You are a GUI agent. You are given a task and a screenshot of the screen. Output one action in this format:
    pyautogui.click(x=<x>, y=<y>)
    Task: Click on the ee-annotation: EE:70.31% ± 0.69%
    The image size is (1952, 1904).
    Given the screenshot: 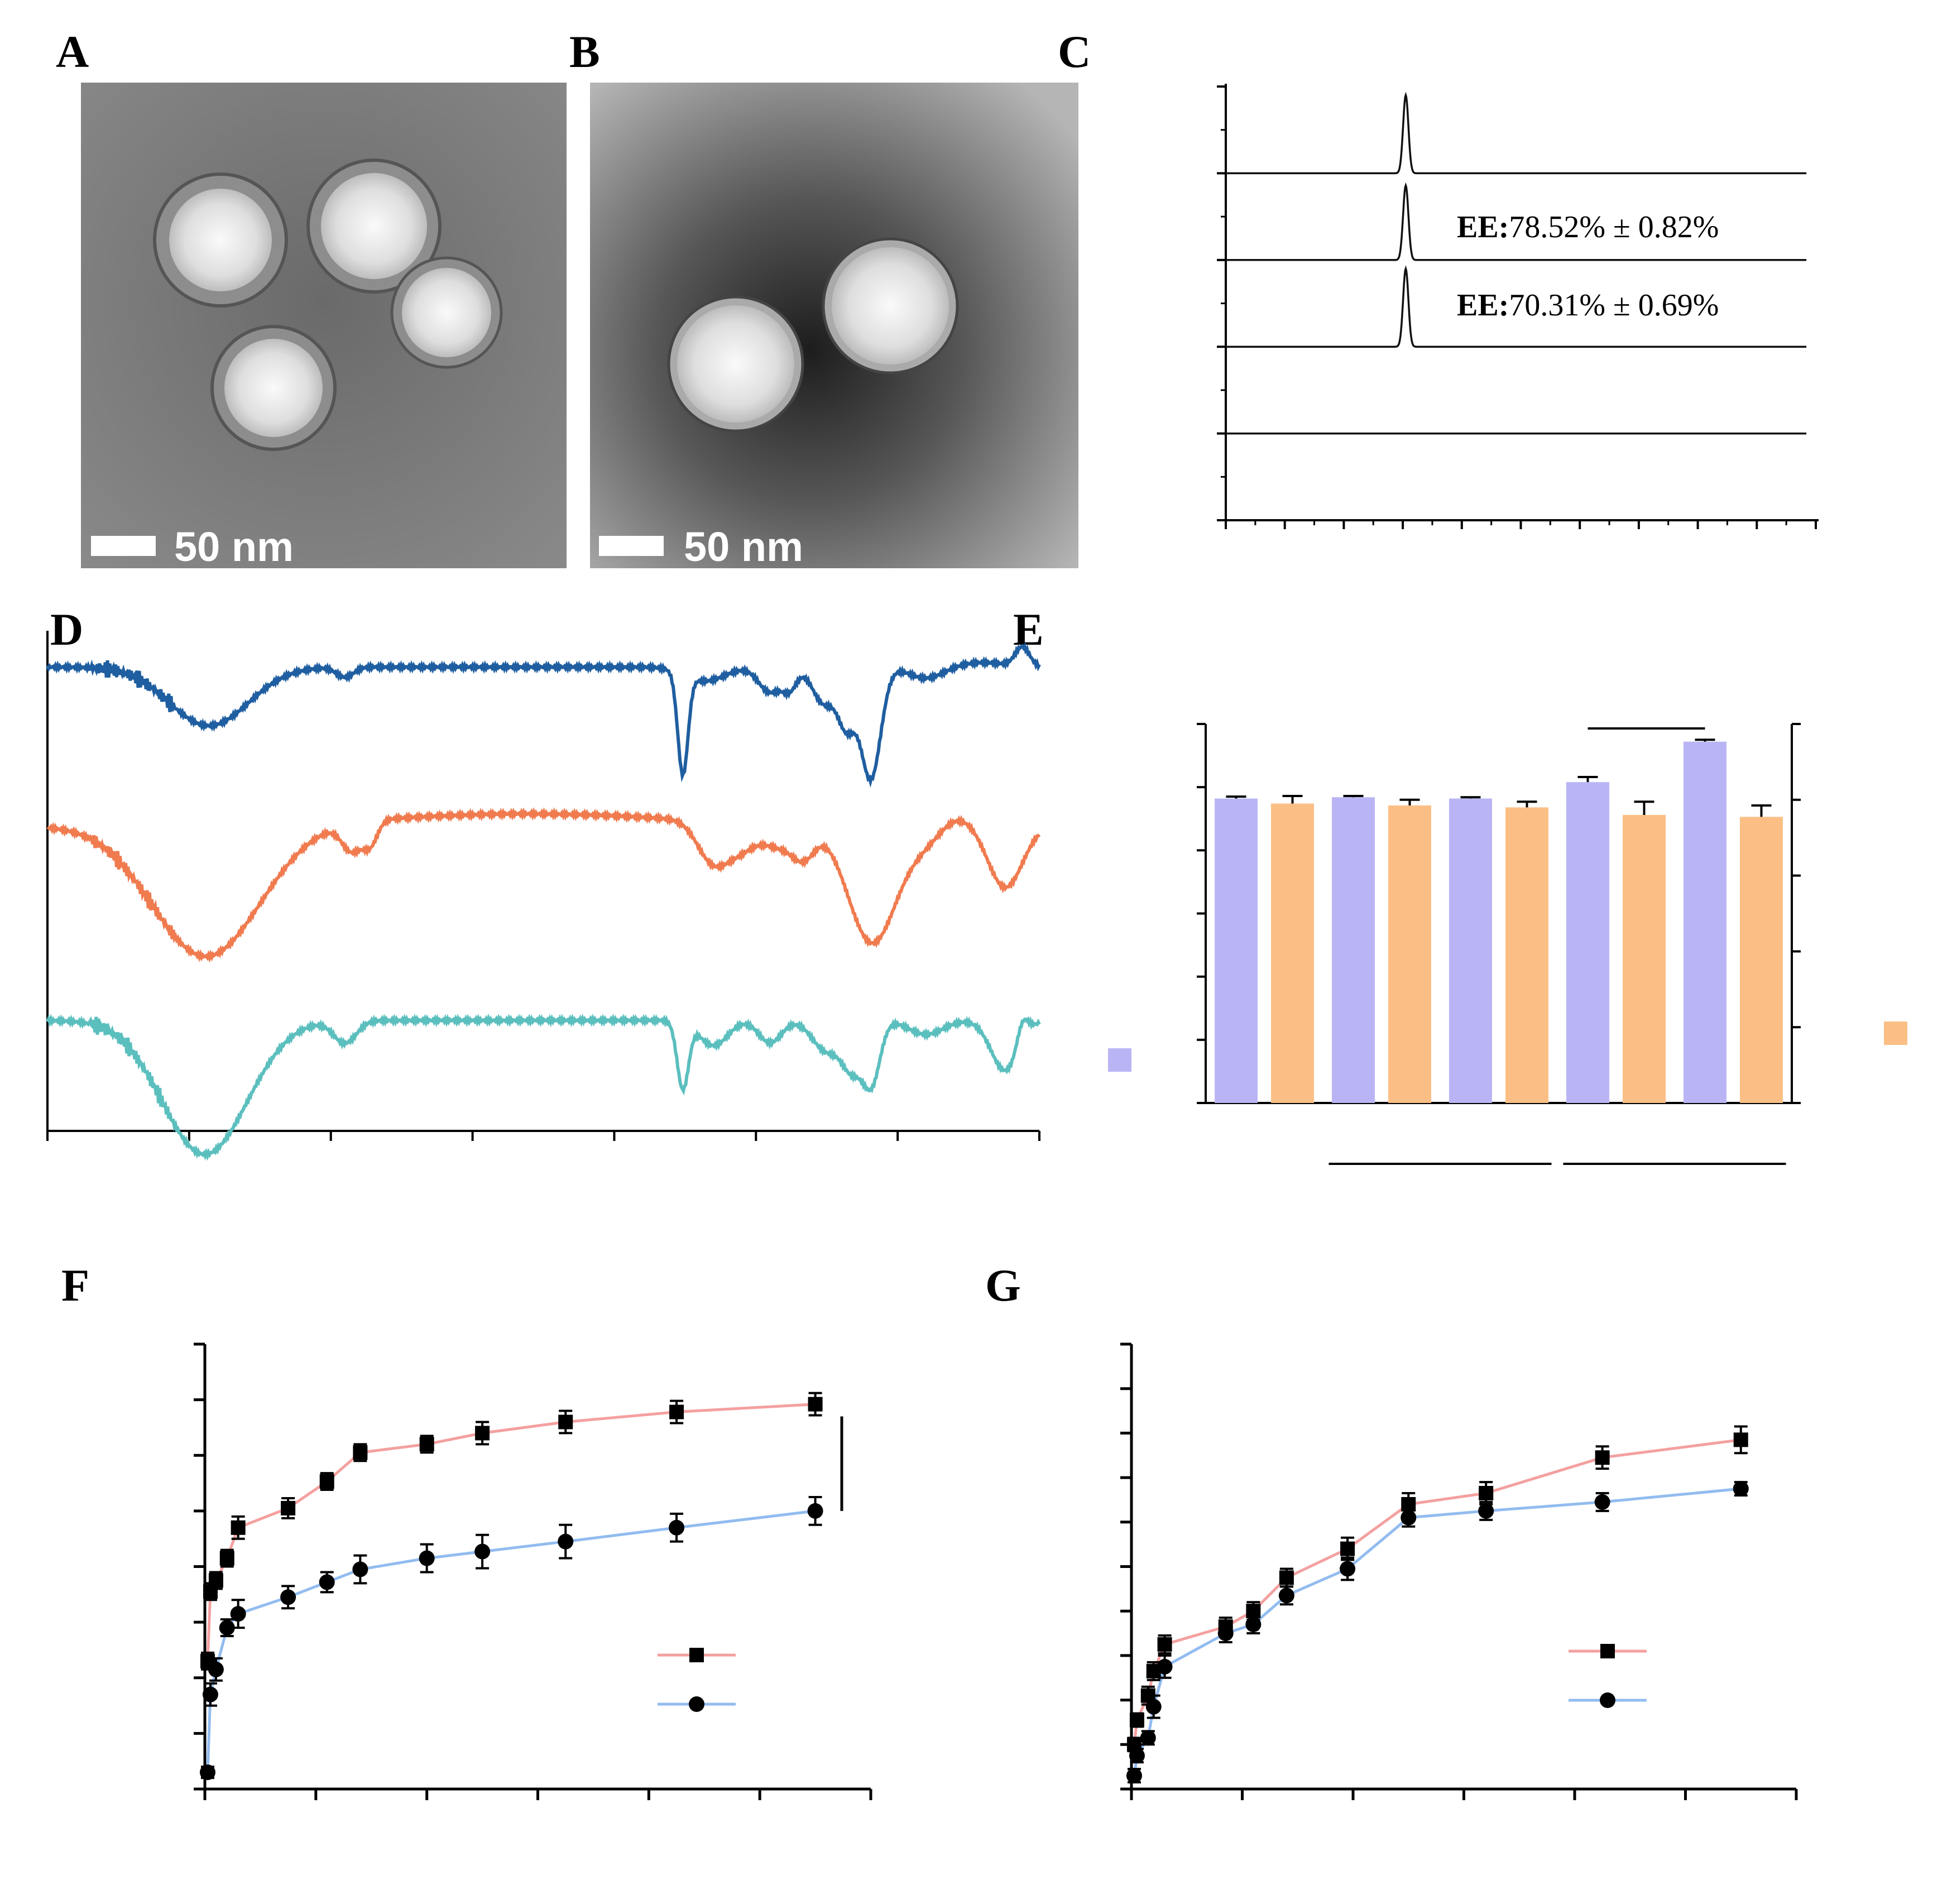 What is the action you would take?
    pyautogui.click(x=1588, y=305)
    